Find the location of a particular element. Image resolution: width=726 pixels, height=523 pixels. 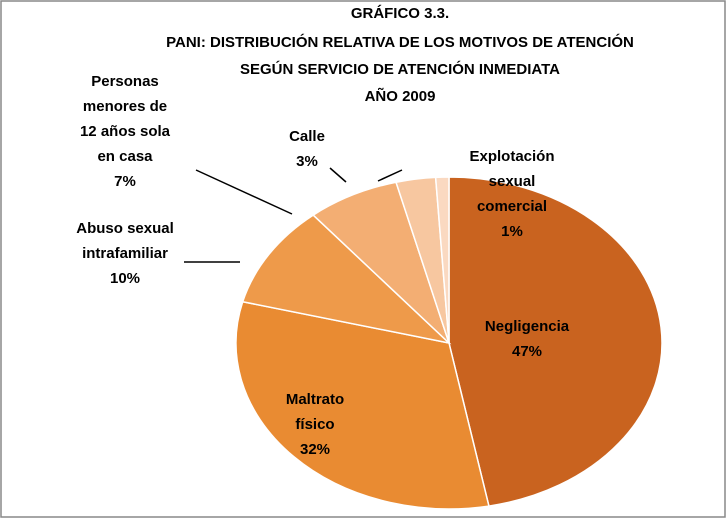

slice-label-line: 12 años sola is located at coordinates (125, 131).